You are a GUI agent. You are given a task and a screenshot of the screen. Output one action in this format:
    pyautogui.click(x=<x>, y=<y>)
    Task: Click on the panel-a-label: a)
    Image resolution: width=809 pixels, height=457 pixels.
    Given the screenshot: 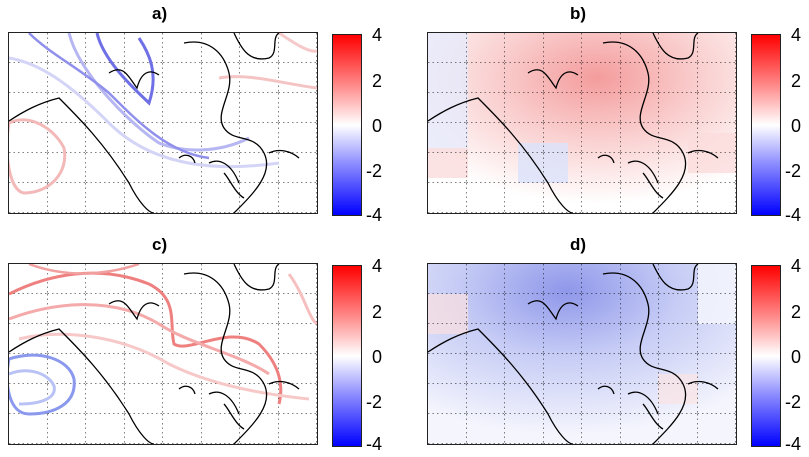 What is the action you would take?
    pyautogui.click(x=160, y=13)
    